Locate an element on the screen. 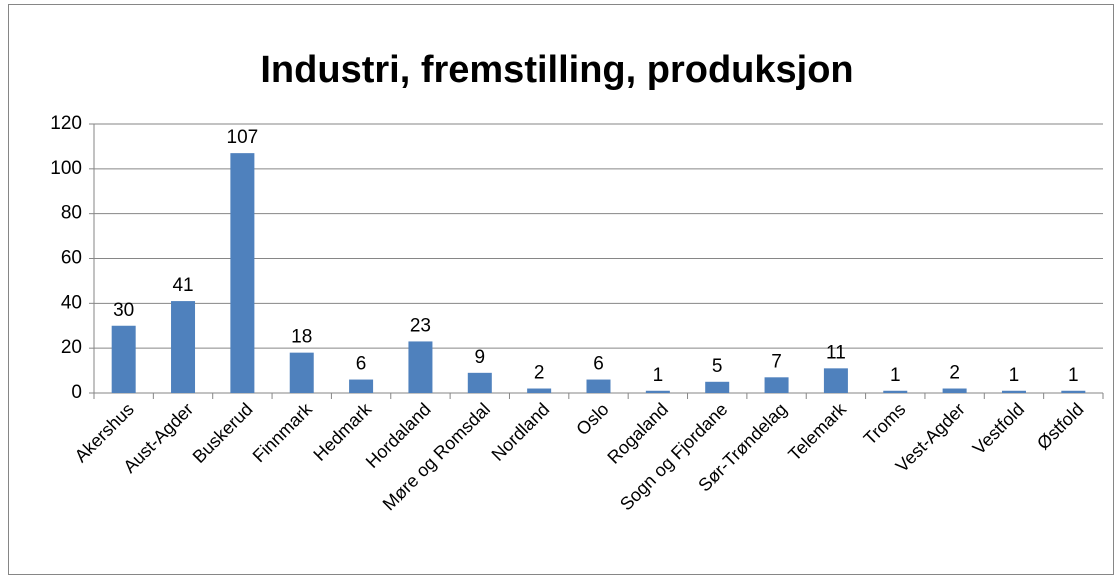  data-label: 5 is located at coordinates (717, 366).